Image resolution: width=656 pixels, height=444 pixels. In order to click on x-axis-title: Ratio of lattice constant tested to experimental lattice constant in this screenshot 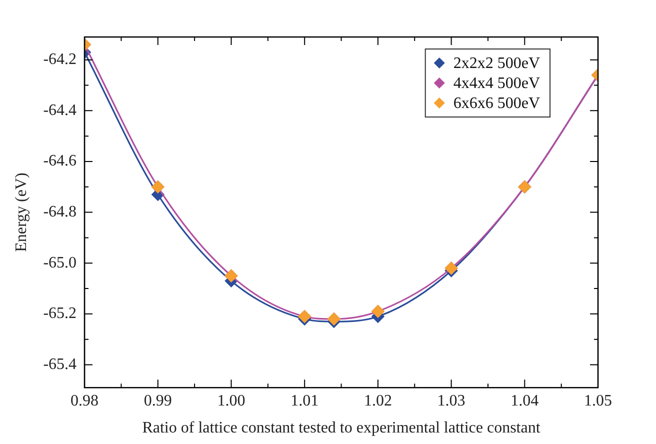, I will do `click(341, 428)`.